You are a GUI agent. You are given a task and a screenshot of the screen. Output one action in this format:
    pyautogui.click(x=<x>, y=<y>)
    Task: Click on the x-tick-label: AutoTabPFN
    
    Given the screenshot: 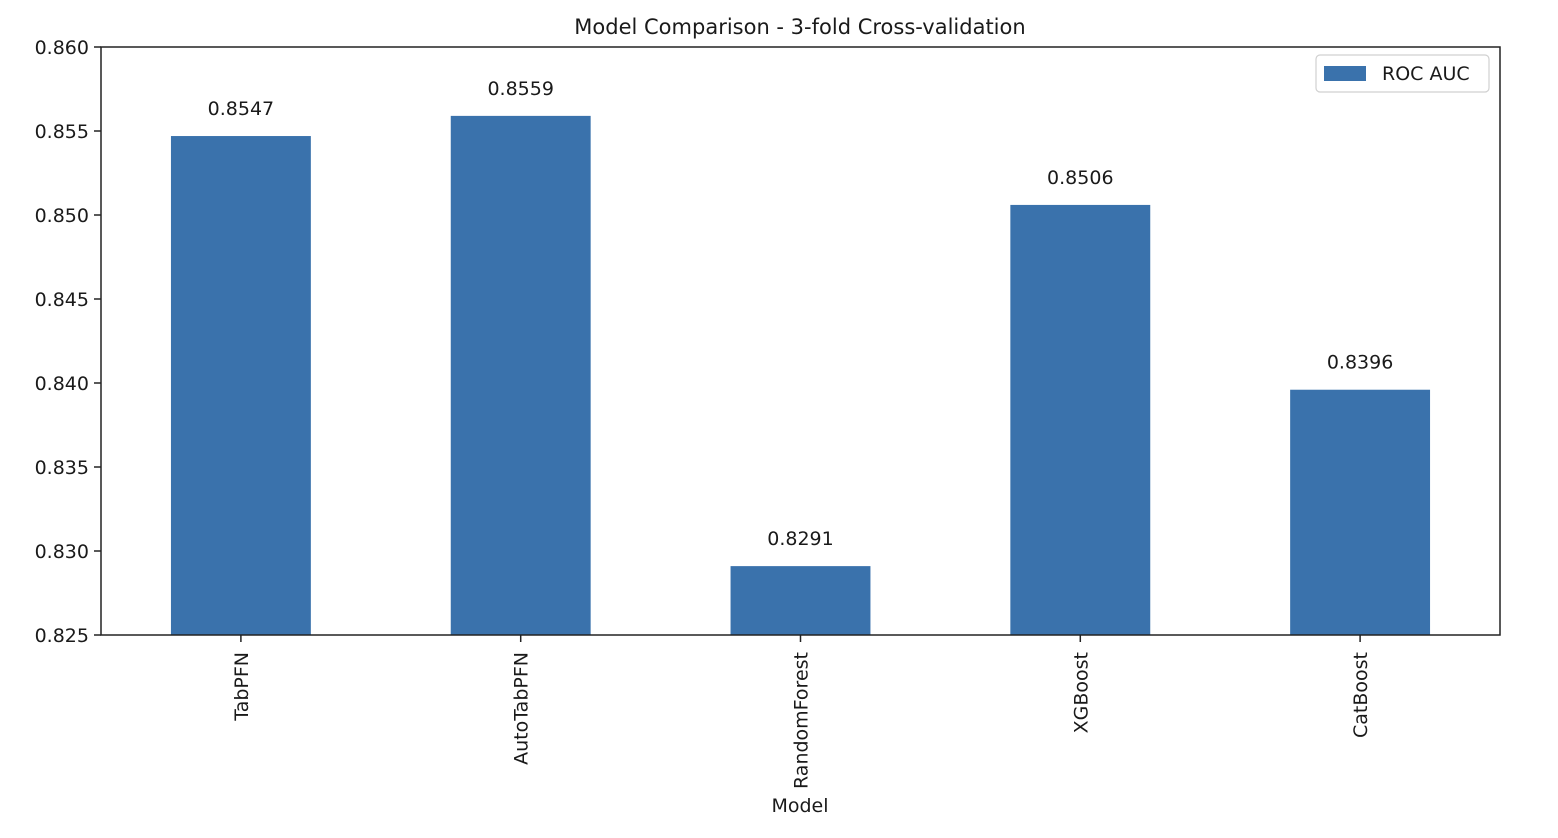 What is the action you would take?
    pyautogui.click(x=522, y=708)
    